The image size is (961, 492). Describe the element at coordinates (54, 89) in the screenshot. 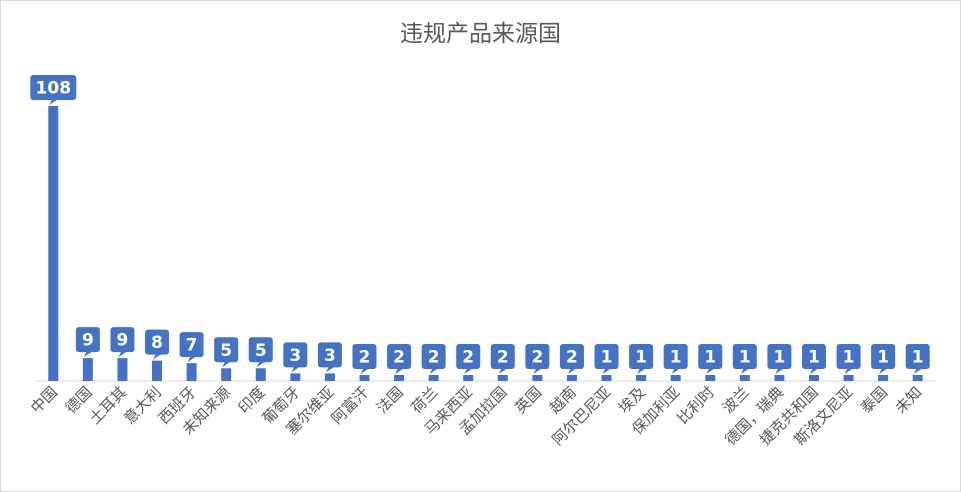

I see `data-label: 108` at that location.